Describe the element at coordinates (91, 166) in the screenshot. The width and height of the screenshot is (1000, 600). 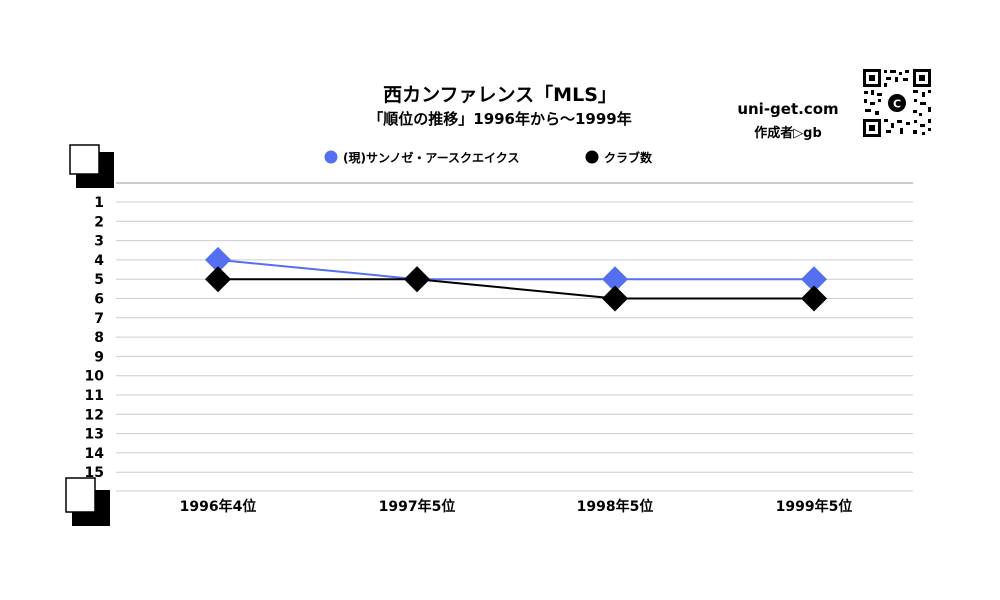
I see `corner-bracket-icon-top` at that location.